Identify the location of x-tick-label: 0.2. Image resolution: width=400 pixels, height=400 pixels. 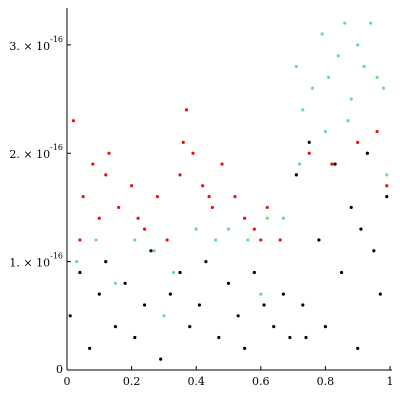
(132, 381).